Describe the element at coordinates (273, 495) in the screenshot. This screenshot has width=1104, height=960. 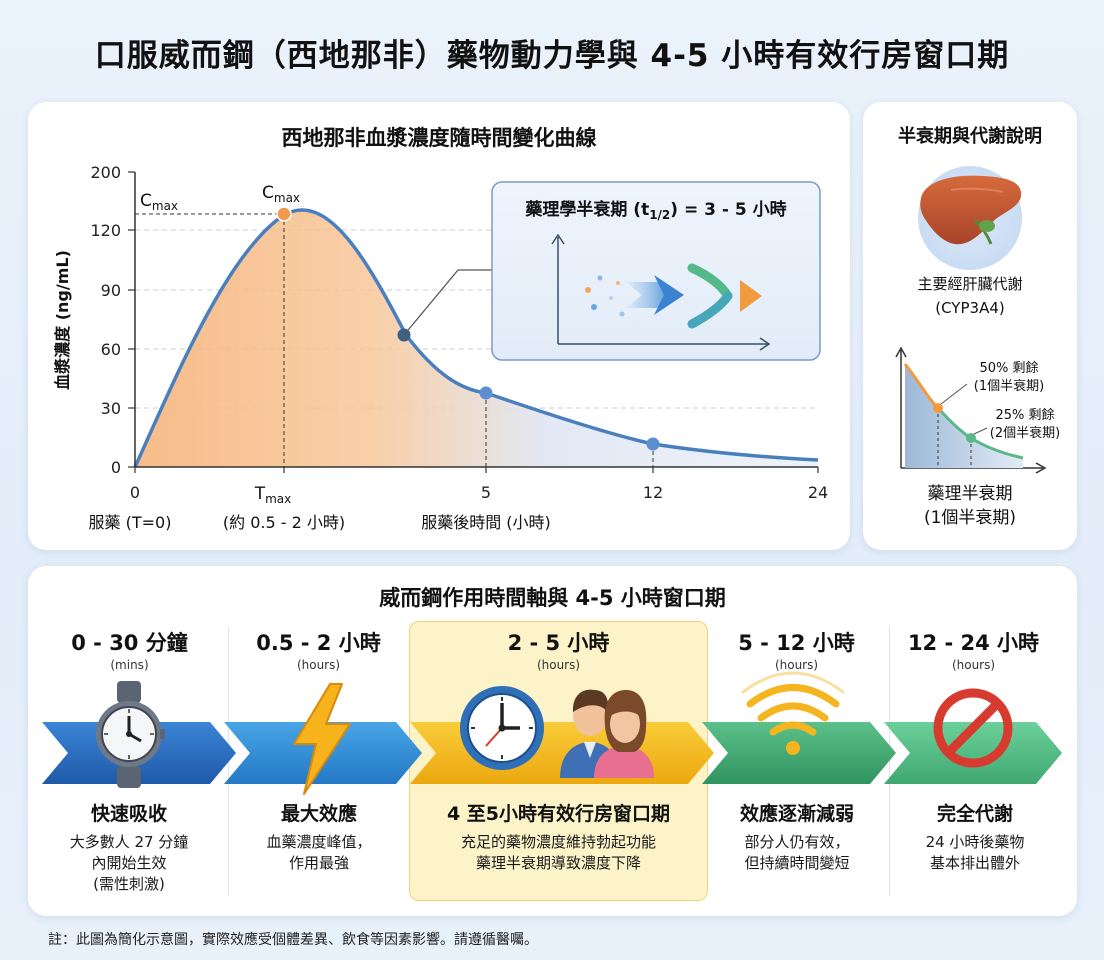
I see `tmax-label: Tmax` at that location.